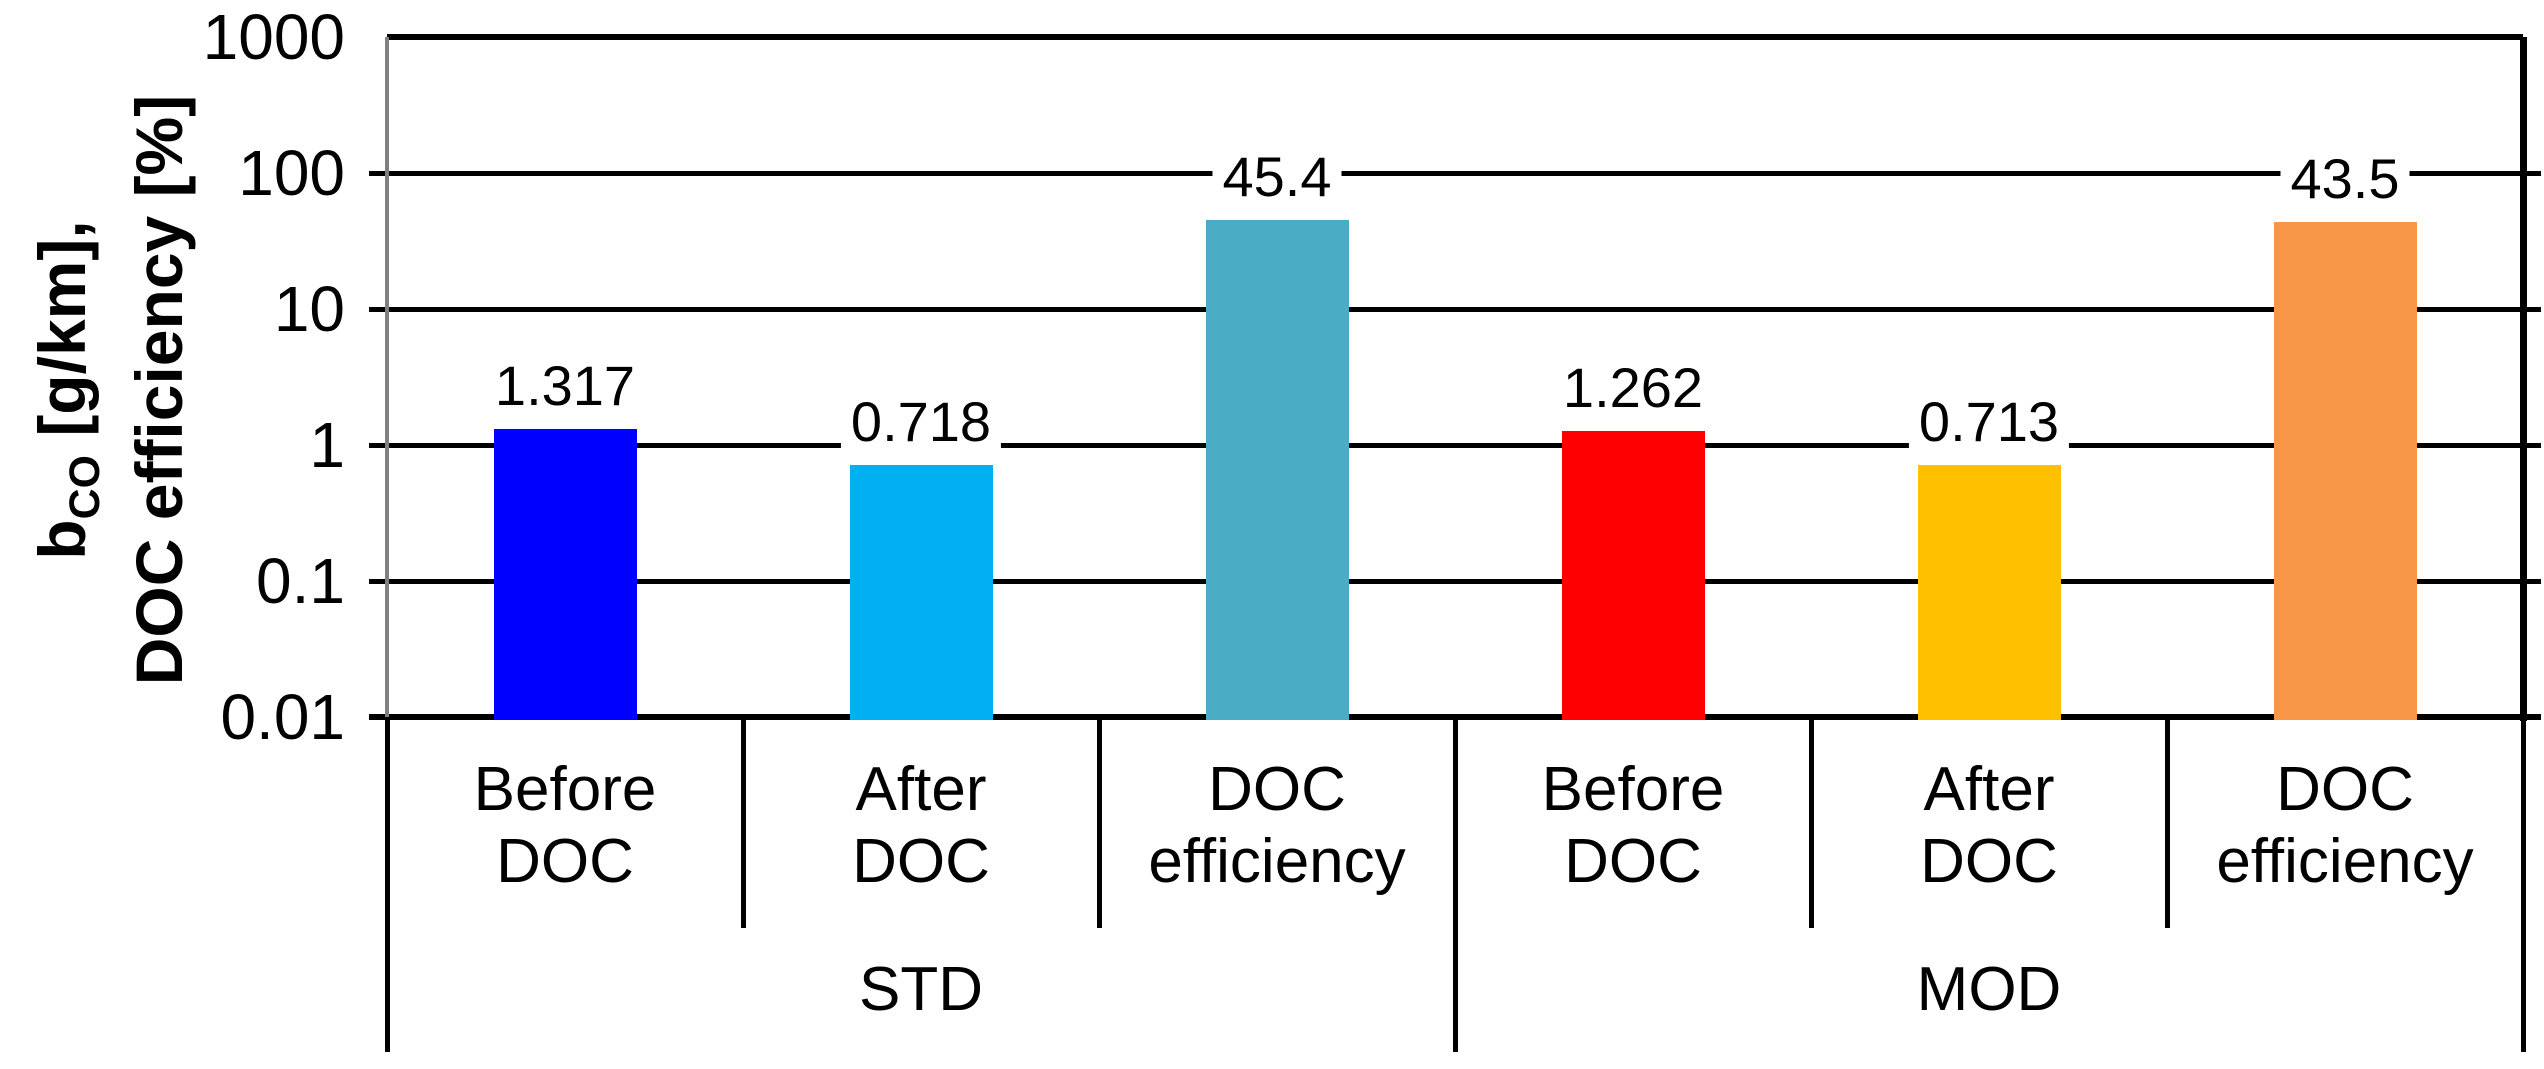 The image size is (2544, 1069). I want to click on y-tick-label: 100, so click(291, 173).